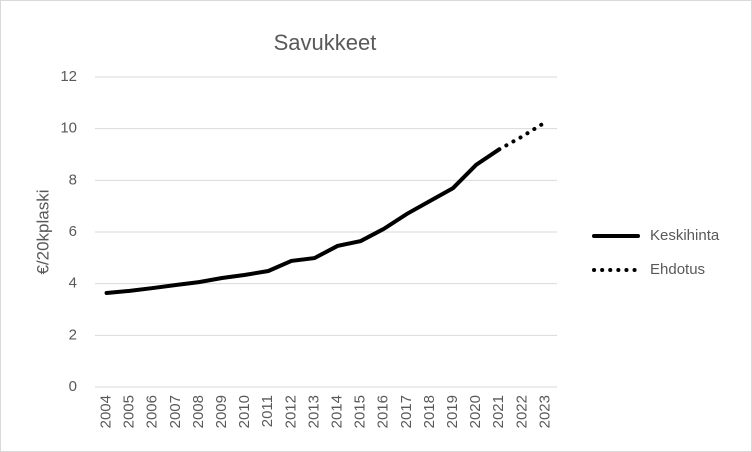 The height and width of the screenshot is (452, 752). I want to click on x-tick-label: 2010, so click(244, 411).